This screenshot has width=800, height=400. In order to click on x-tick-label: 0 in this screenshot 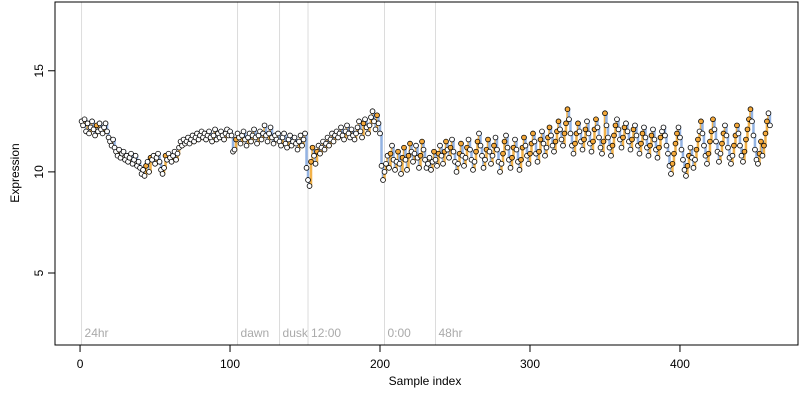, I will do `click(80, 364)`.